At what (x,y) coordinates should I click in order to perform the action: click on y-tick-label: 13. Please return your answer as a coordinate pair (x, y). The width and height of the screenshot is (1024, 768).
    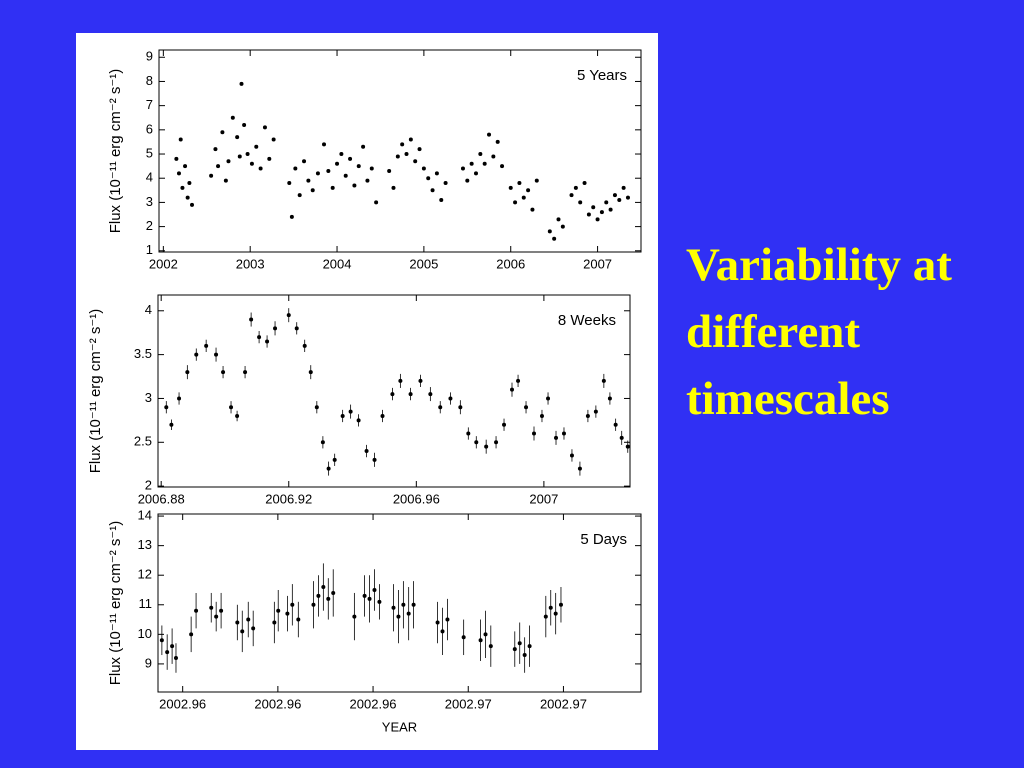
    Looking at the image, I should click on (145, 544).